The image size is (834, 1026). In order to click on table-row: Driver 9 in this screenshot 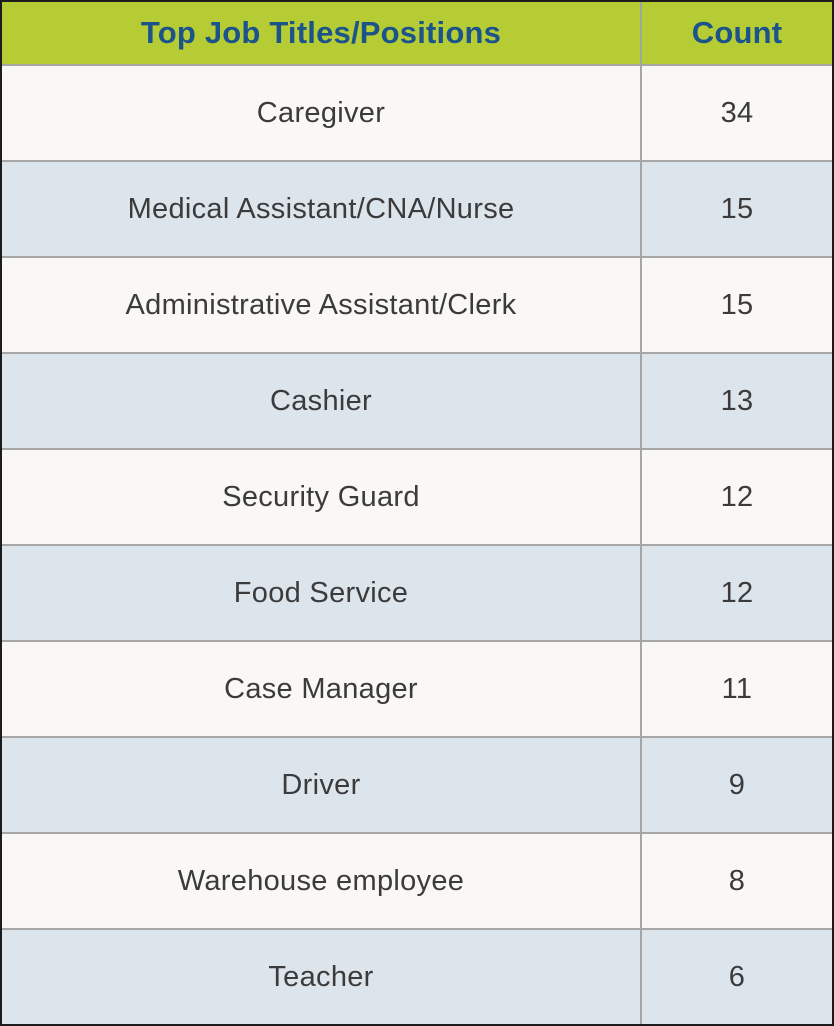, I will do `click(417, 784)`.